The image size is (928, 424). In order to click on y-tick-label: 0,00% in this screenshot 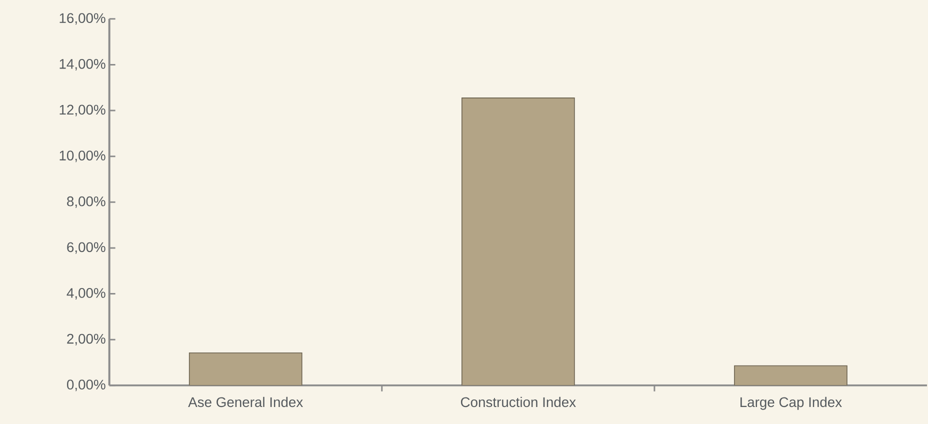, I will do `click(86, 386)`.